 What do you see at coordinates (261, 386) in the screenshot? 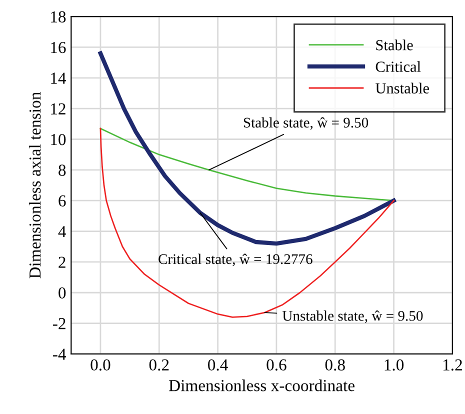
I see `x-axis-title: Dimensionless x-coordinate` at bounding box center [261, 386].